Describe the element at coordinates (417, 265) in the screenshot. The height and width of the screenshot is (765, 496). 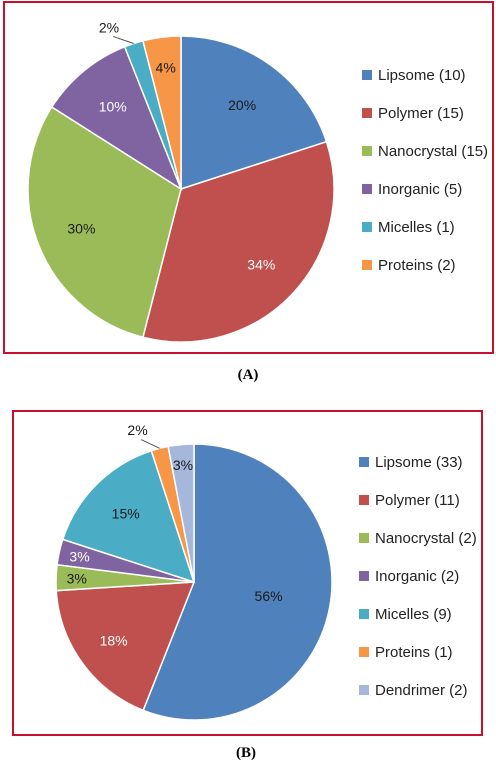
I see `pie-a-legend-label-proteins: Proteins (2)` at that location.